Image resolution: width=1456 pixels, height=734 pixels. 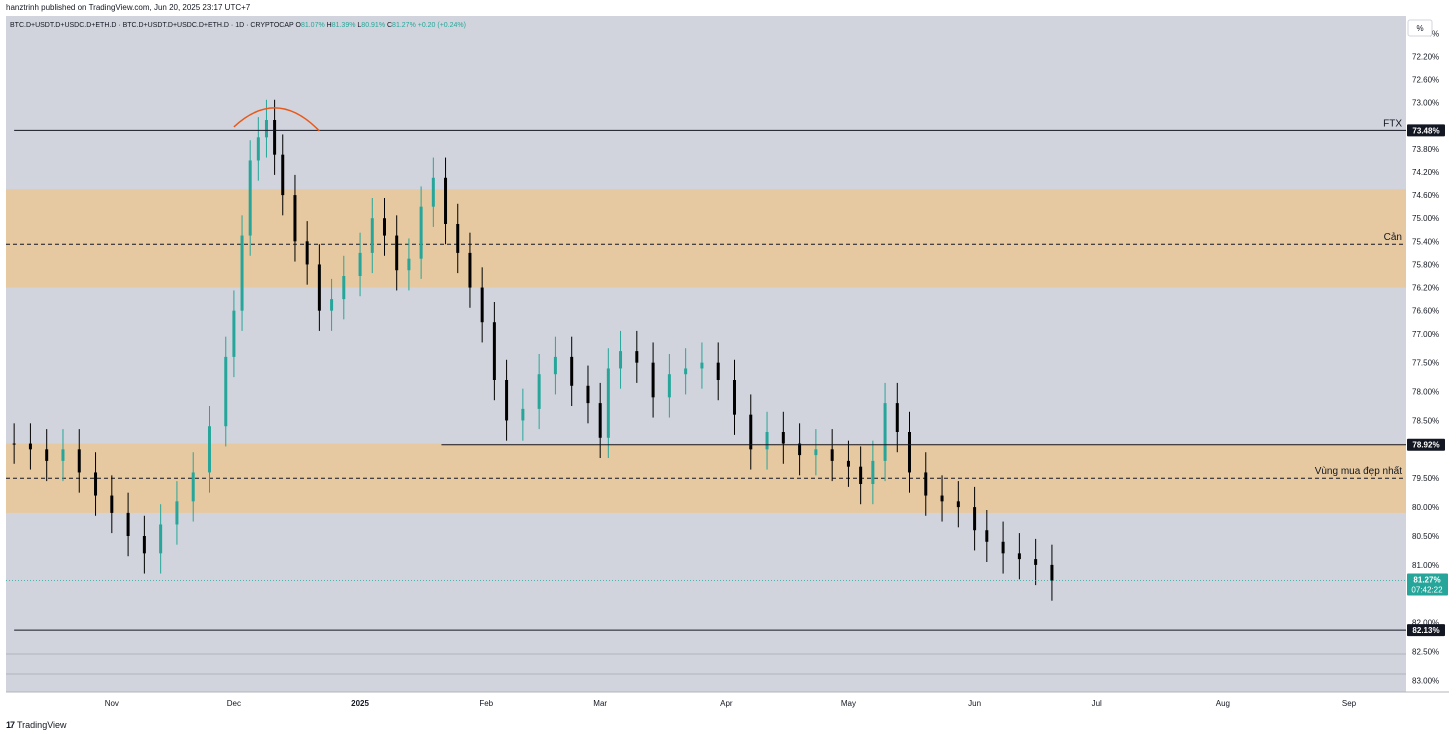 I want to click on y-tick-label: 75.00%, so click(x=1425, y=218).